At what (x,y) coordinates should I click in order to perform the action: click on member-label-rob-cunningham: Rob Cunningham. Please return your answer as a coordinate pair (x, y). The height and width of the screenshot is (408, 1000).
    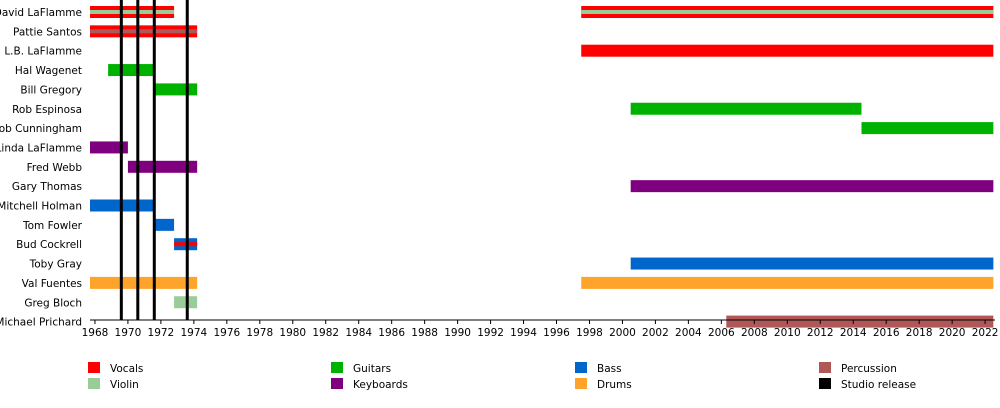
    Looking at the image, I should click on (41, 129).